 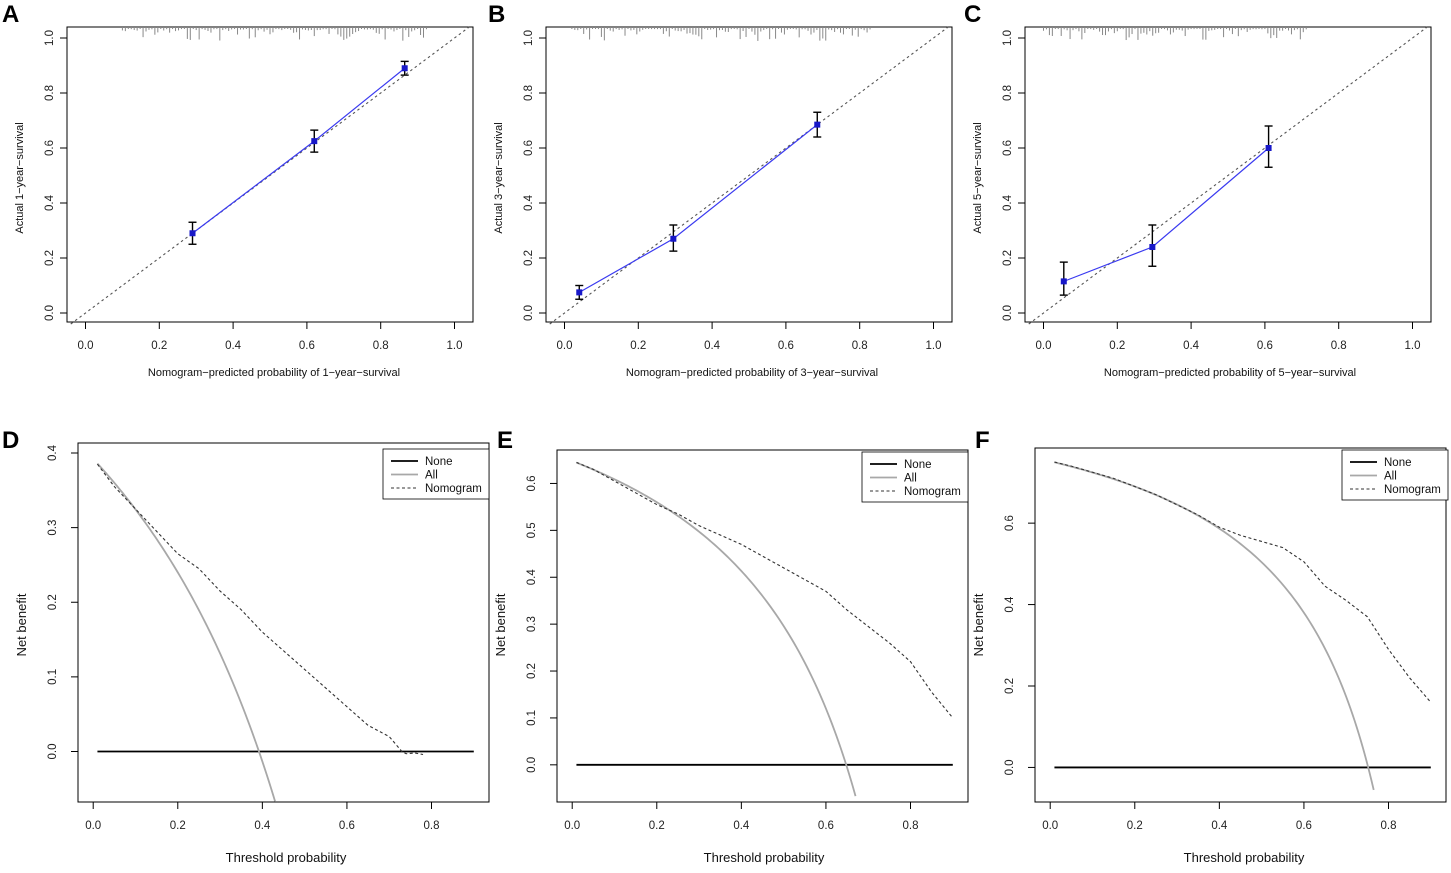 I want to click on y-axis-label: Actual 3−year−survival, so click(x=499, y=177).